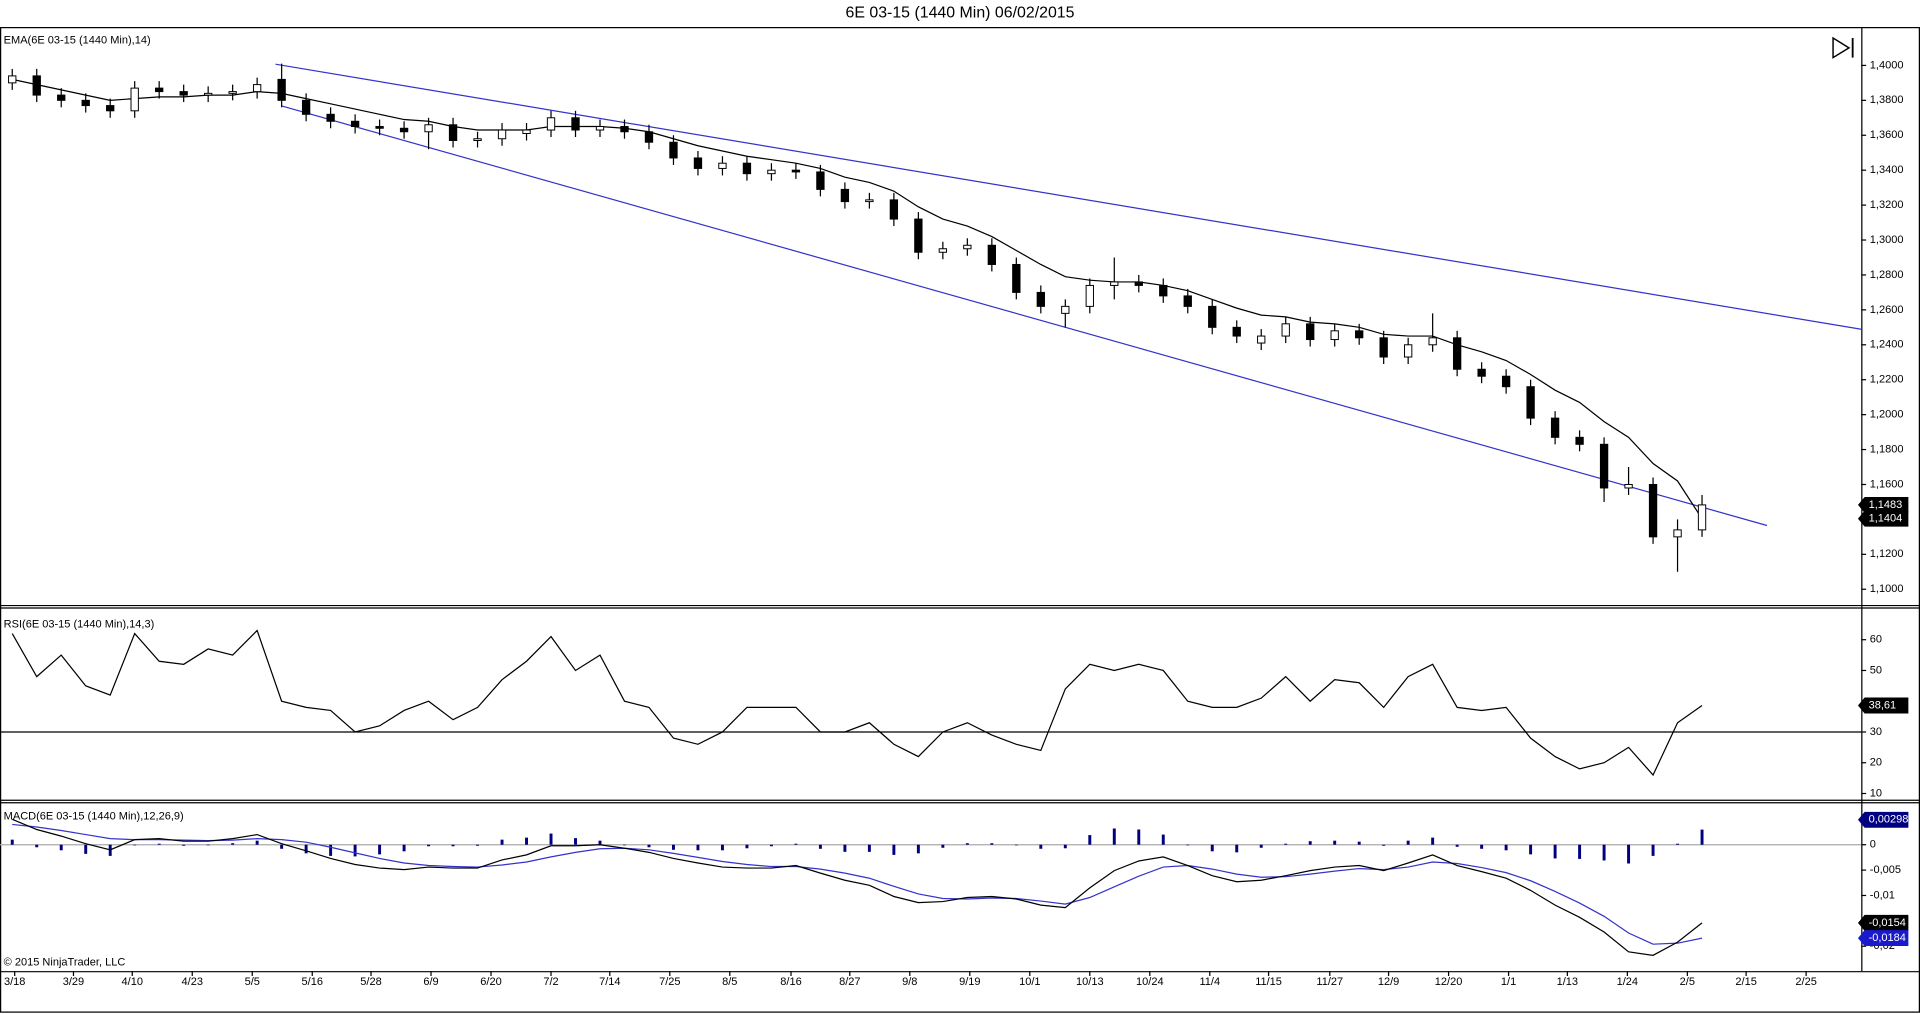 Image resolution: width=1920 pixels, height=1014 pixels. What do you see at coordinates (1887, 415) in the screenshot?
I see `y-tick-label: 1,2000` at bounding box center [1887, 415].